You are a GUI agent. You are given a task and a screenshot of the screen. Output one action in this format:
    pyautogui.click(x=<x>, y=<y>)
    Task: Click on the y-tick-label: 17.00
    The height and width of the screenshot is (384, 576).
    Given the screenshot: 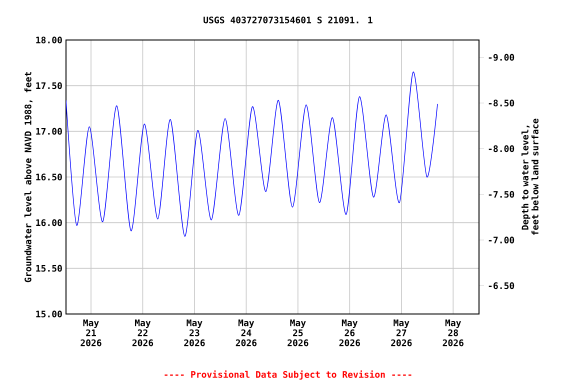 What is the action you would take?
    pyautogui.click(x=49, y=131)
    